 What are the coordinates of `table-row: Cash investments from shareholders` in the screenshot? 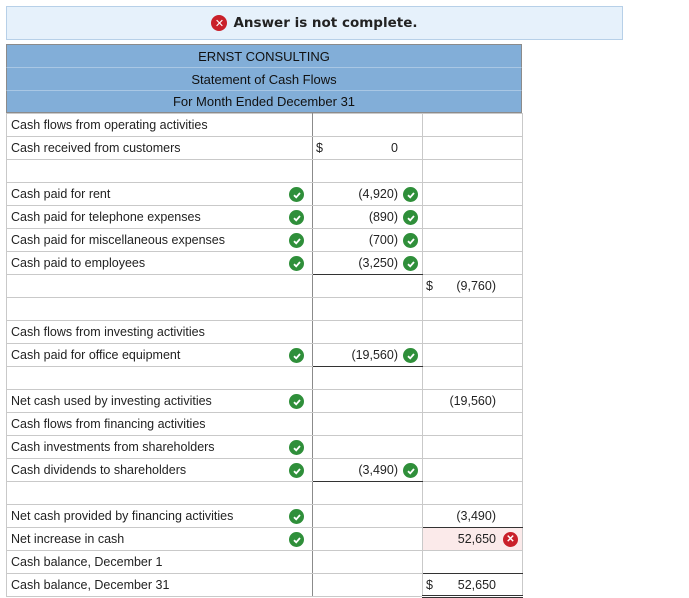 It's located at (264, 447).